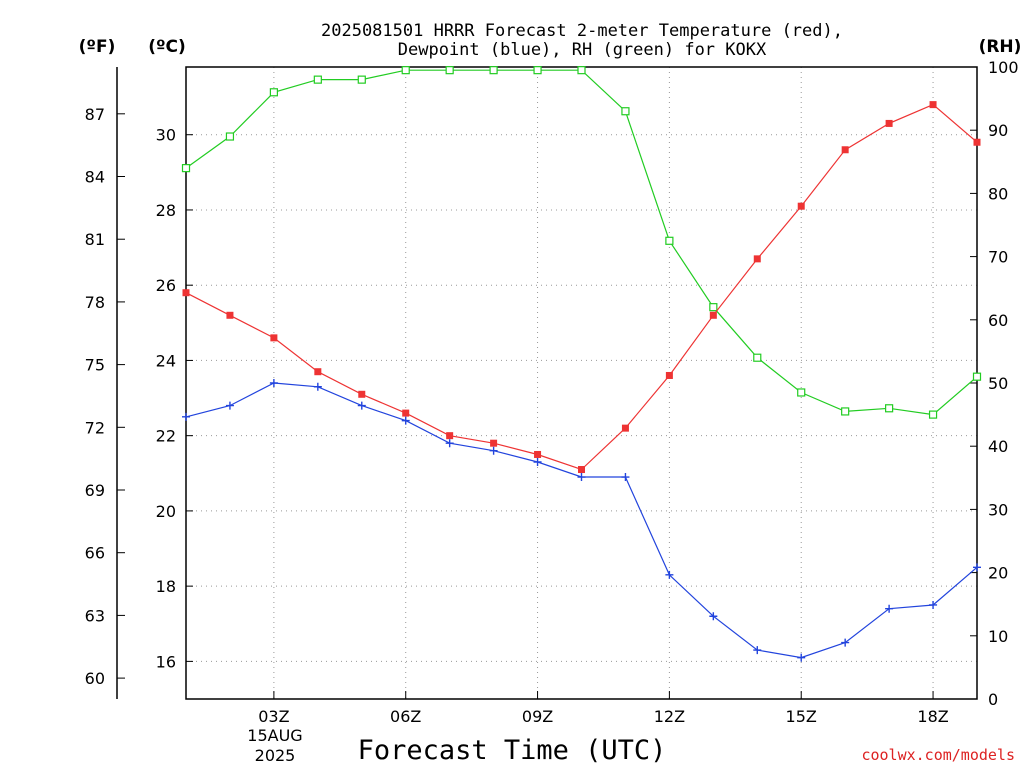 The image size is (1024, 768). I want to click on time-tick-label: 15Z, so click(801, 716).